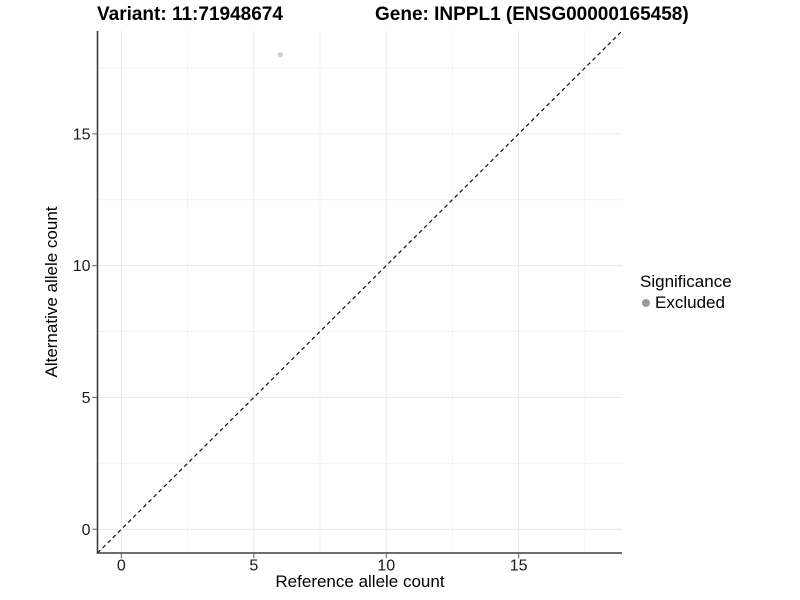  Describe the element at coordinates (190, 14) in the screenshot. I see `plot-title-variant: Variant: 11:71948674` at that location.